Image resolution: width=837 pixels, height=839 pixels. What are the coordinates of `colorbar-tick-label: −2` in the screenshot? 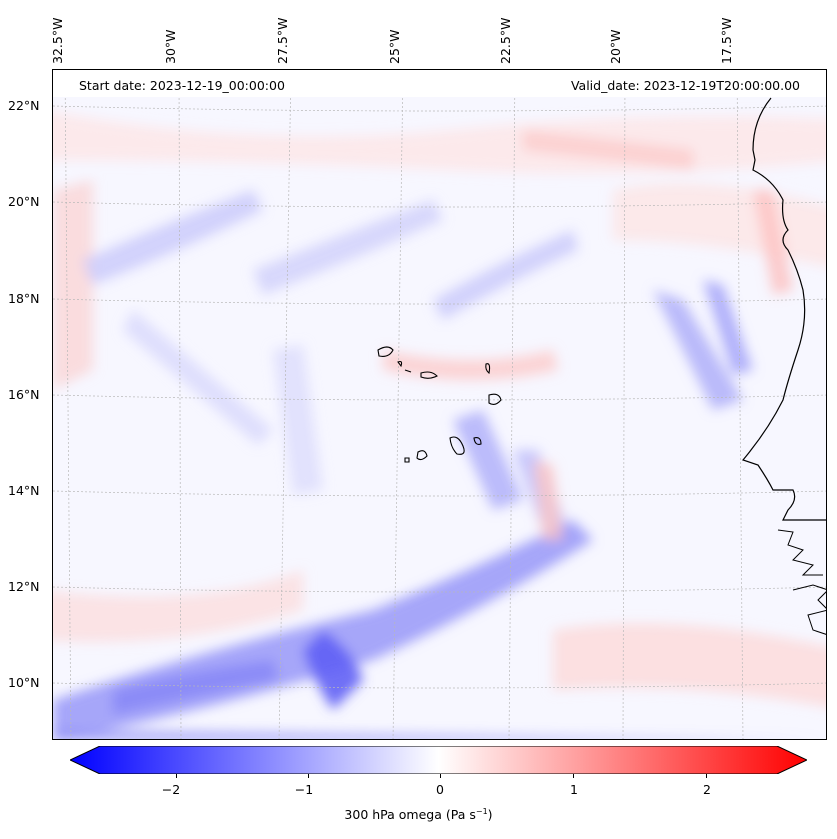 It's located at (171, 789).